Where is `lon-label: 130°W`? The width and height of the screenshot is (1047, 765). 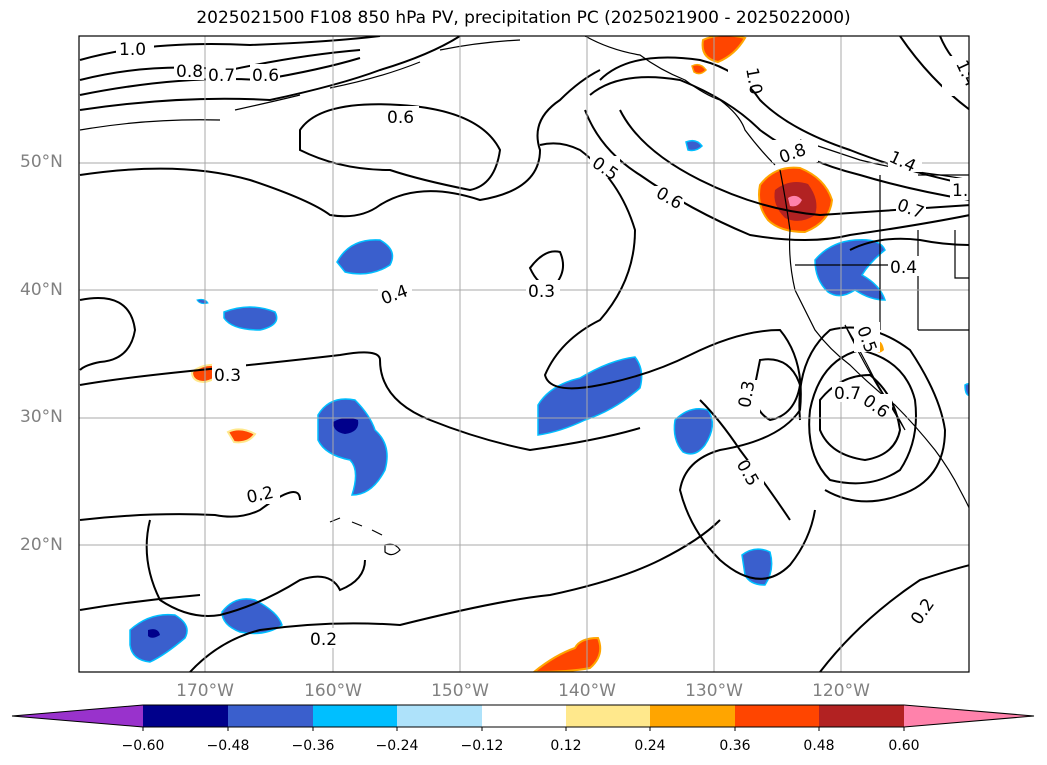 lon-label: 130°W is located at coordinates (714, 691).